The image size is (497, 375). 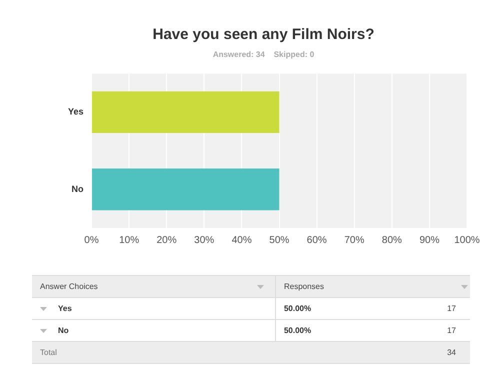 What do you see at coordinates (166, 240) in the screenshot?
I see `x-tick-label: 20%` at bounding box center [166, 240].